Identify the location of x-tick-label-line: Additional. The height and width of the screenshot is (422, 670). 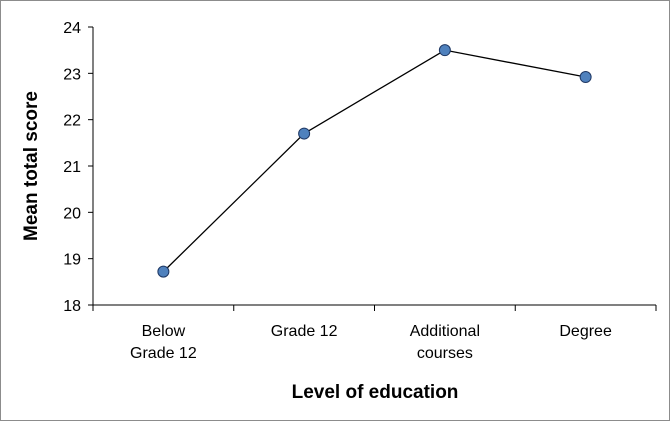
(445, 331).